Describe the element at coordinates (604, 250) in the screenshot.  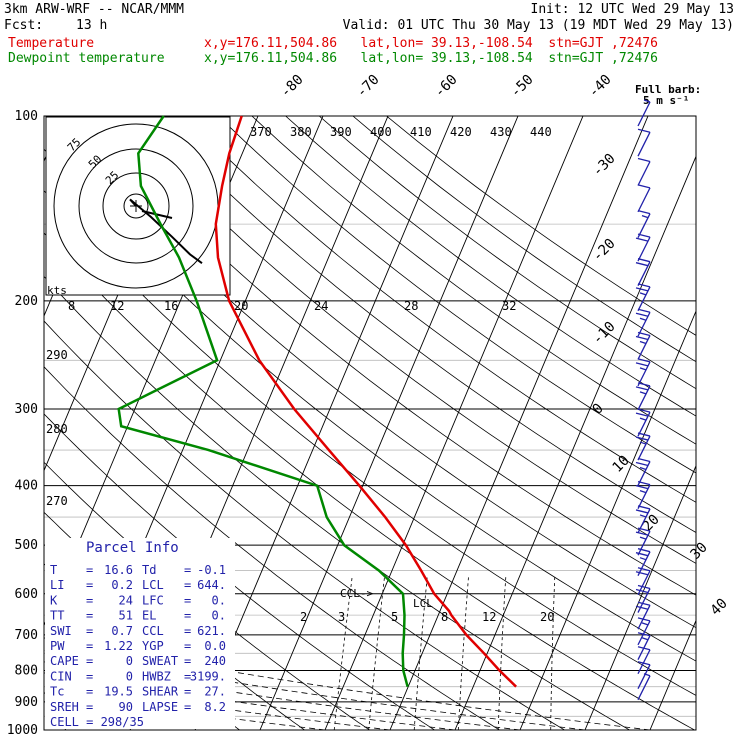
I see `isotherm-label: -20` at that location.